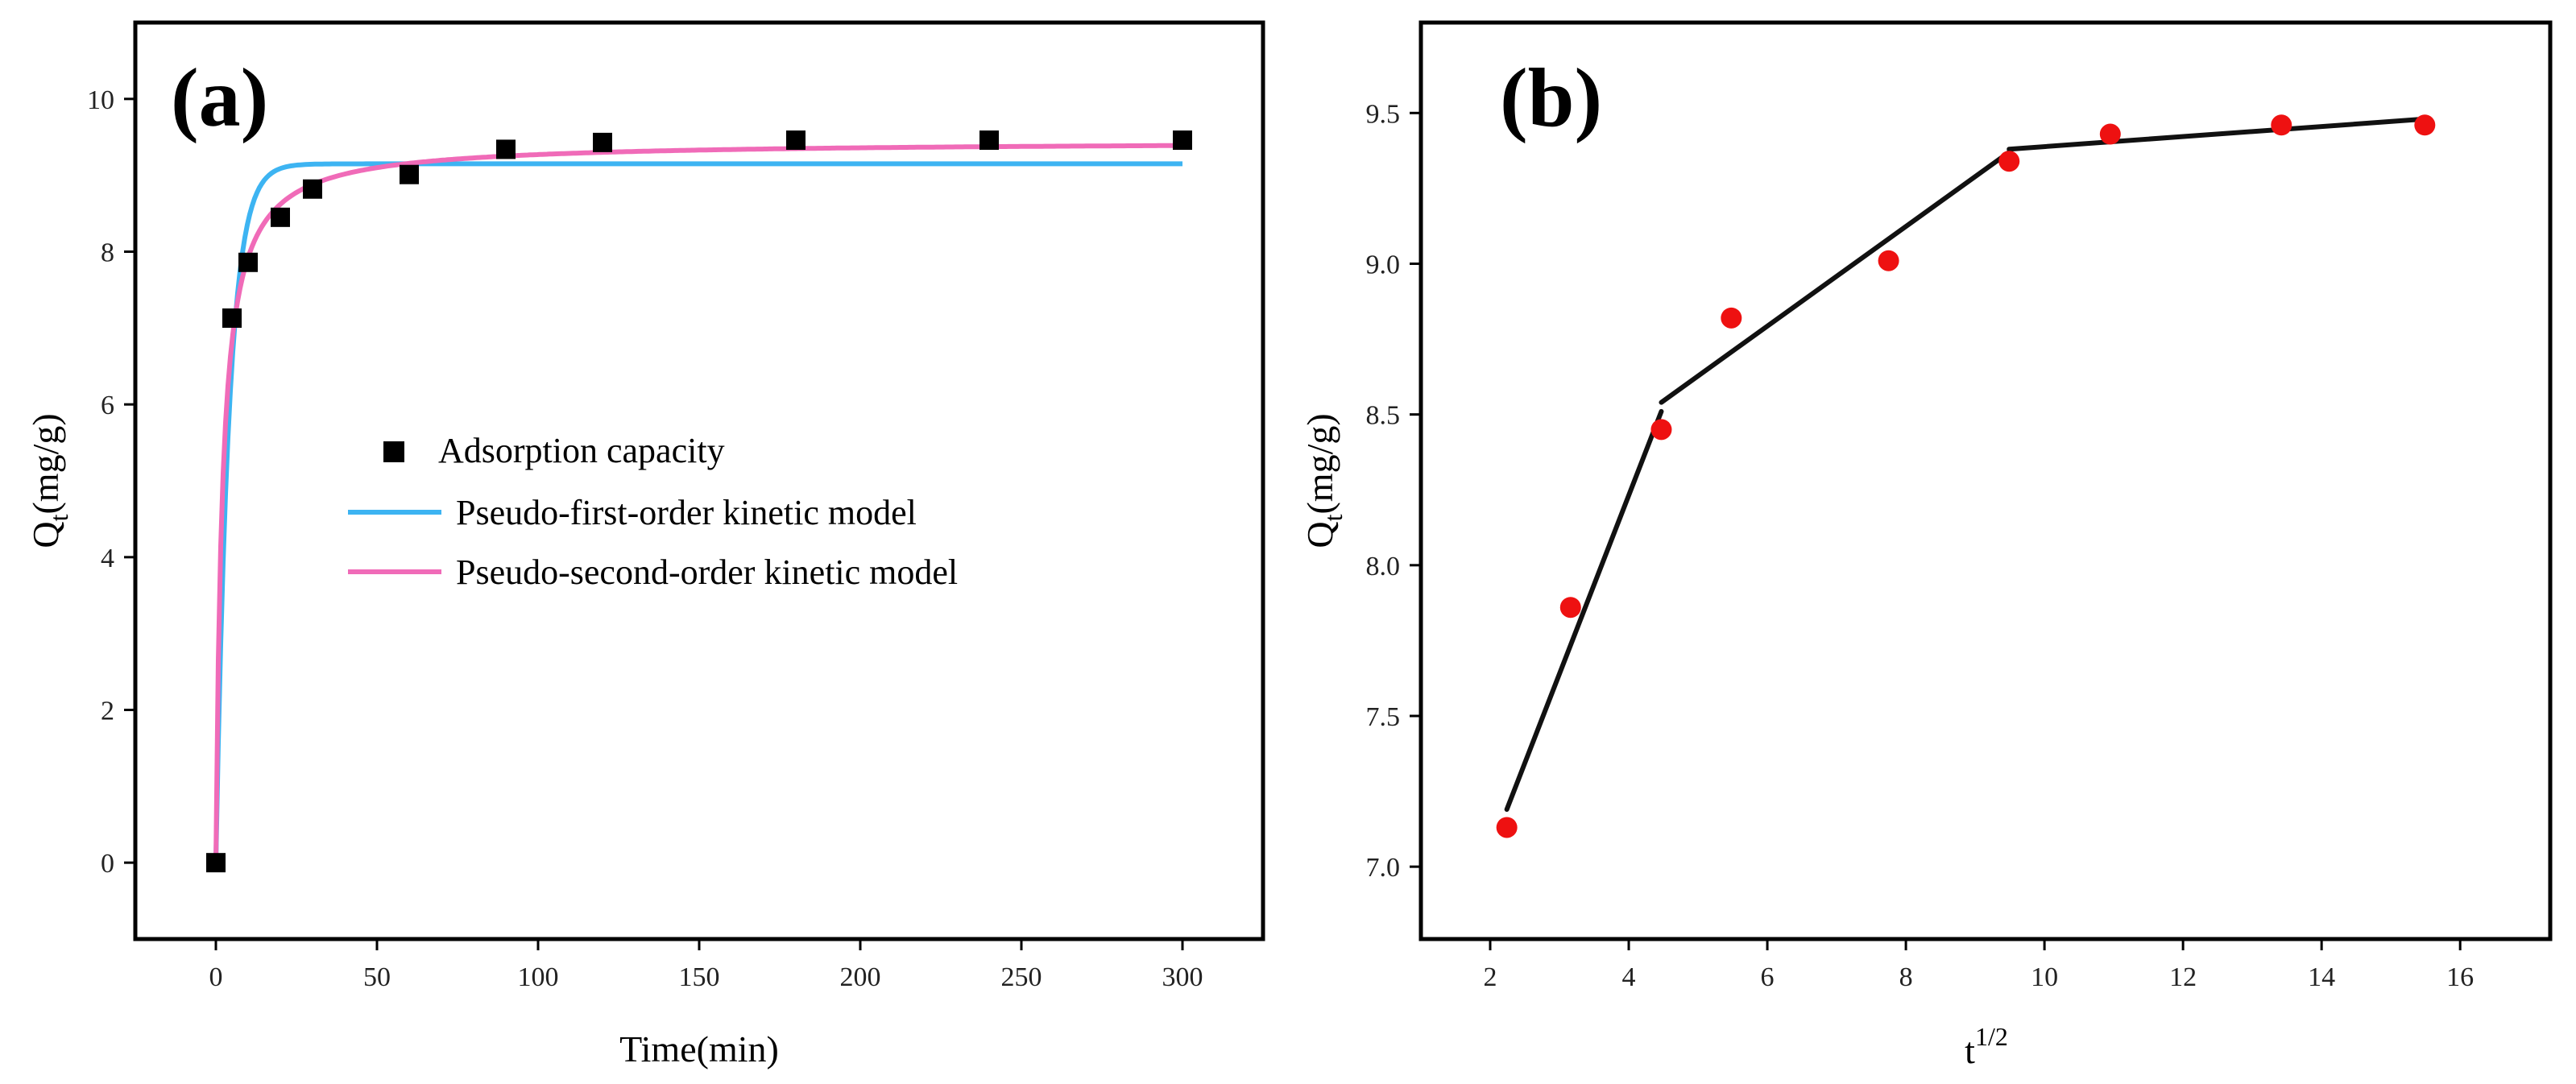 This screenshot has height=1084, width=2576. Describe the element at coordinates (49, 480) in the screenshot. I see `a-y-axis-title: Qt(mg/g)` at that location.